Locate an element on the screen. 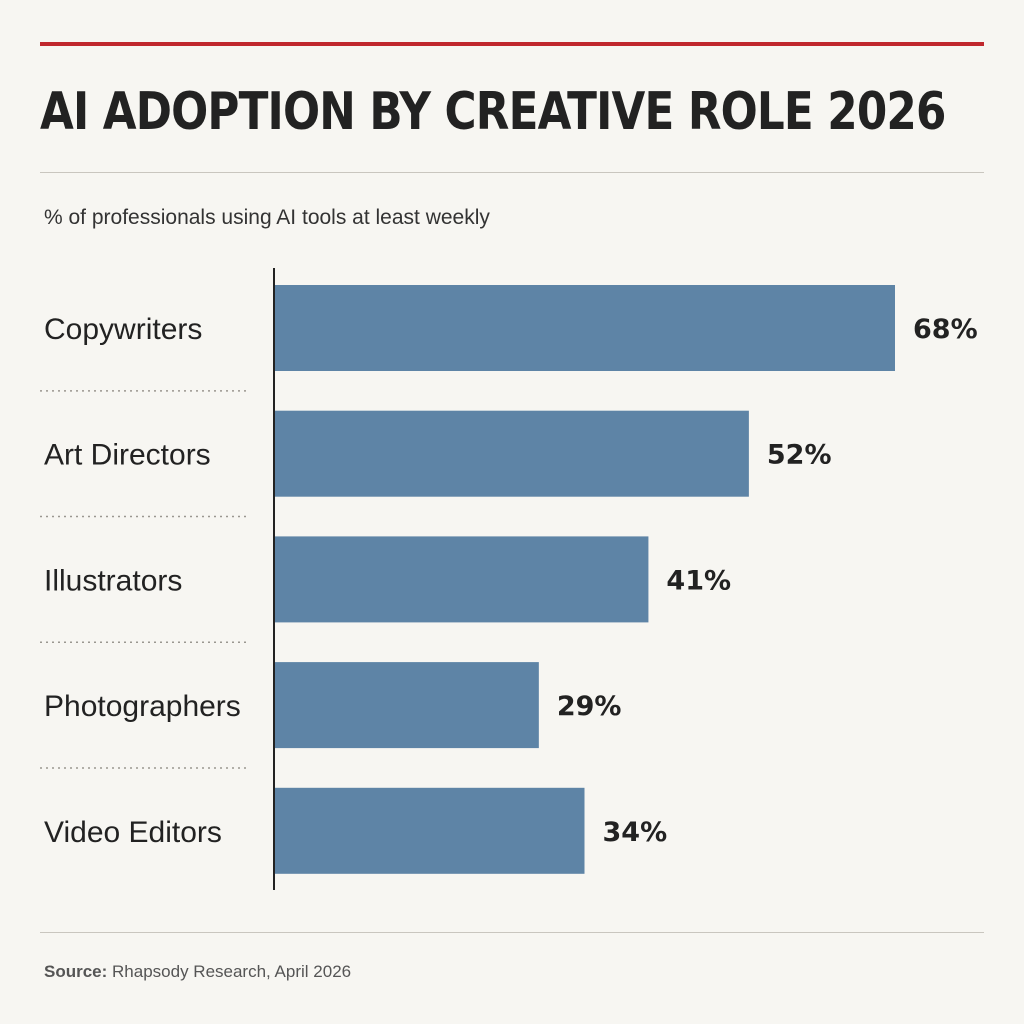 The height and width of the screenshot is (1024, 1024). source-text: Rhapsody Research, April 2026 is located at coordinates (229, 971).